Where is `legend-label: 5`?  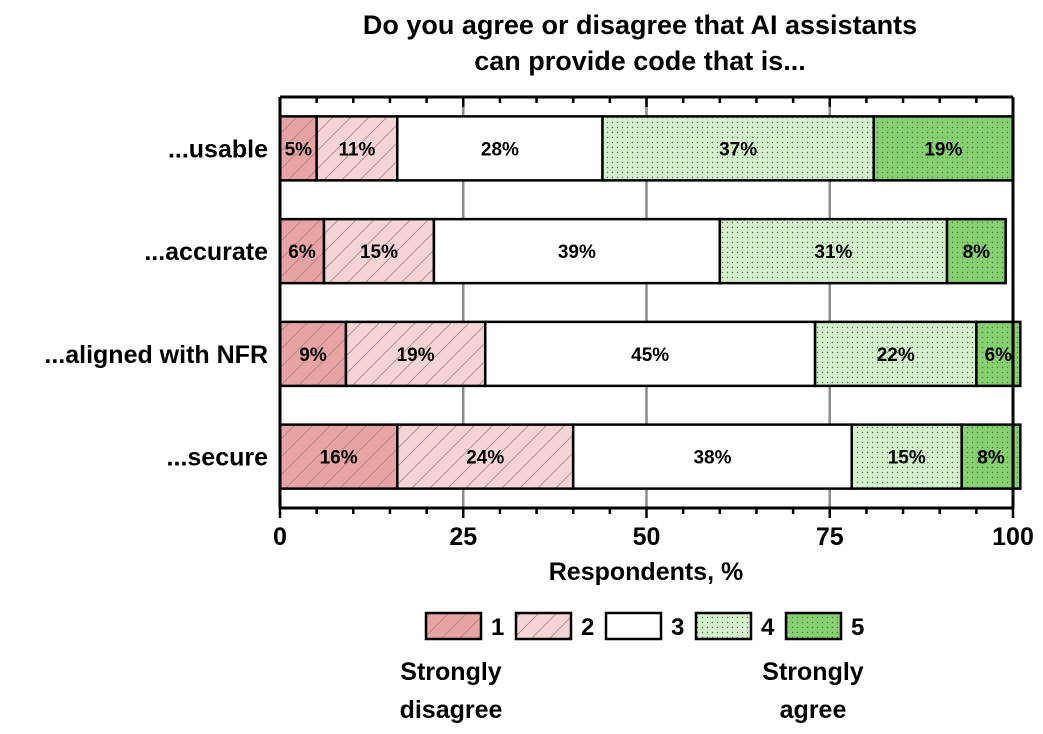
legend-label: 5 is located at coordinates (857, 627).